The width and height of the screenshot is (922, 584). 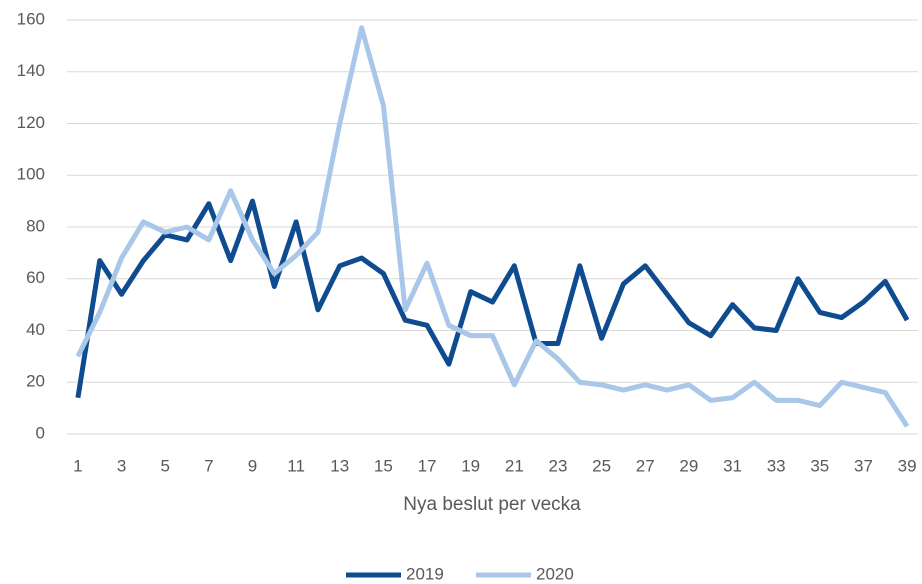 What do you see at coordinates (164, 465) in the screenshot?
I see `x-tick-label: 5` at bounding box center [164, 465].